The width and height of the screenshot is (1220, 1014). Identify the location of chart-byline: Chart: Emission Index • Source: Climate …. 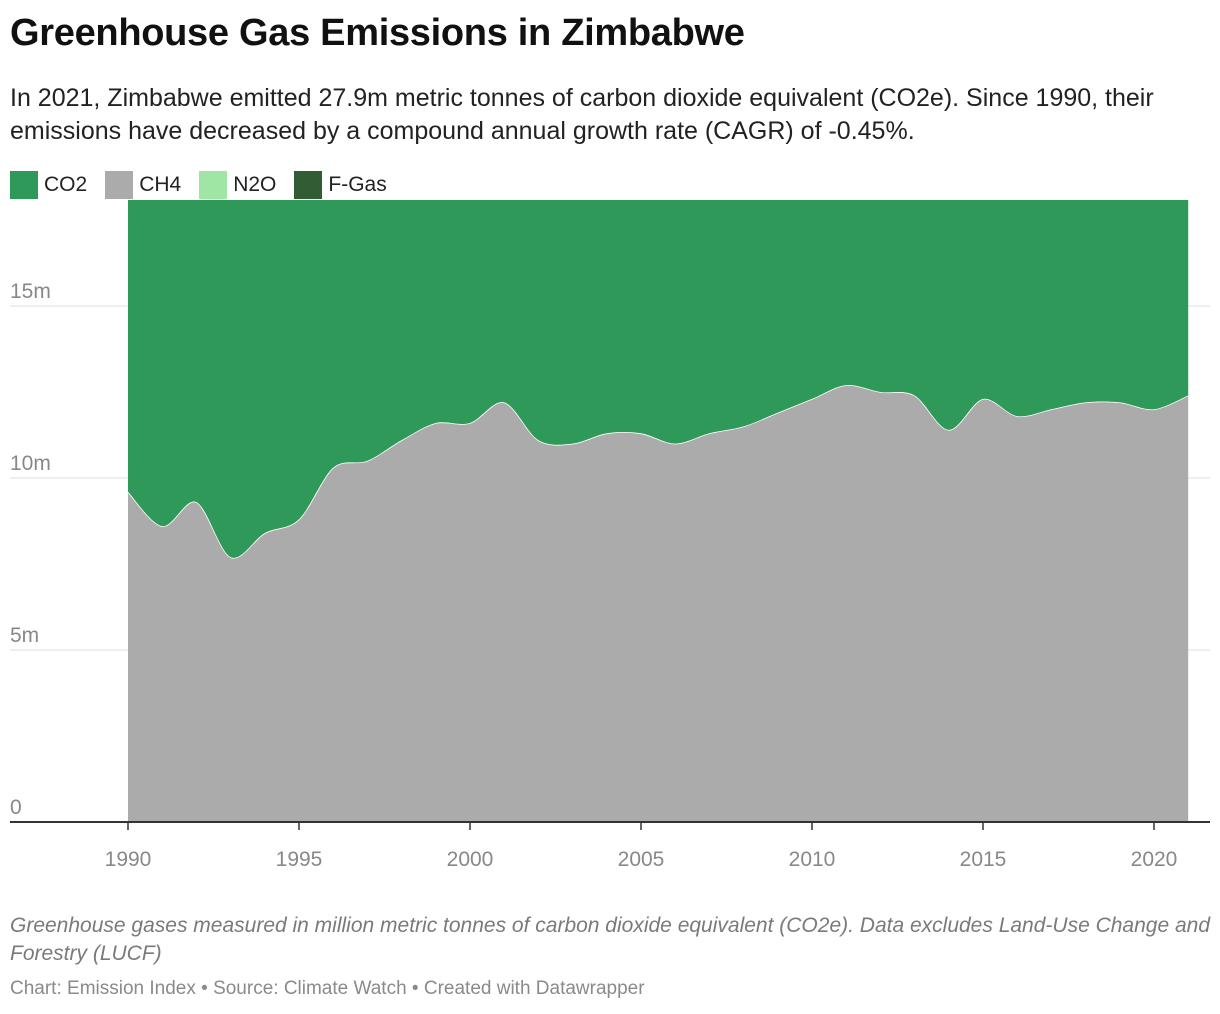
(327, 988).